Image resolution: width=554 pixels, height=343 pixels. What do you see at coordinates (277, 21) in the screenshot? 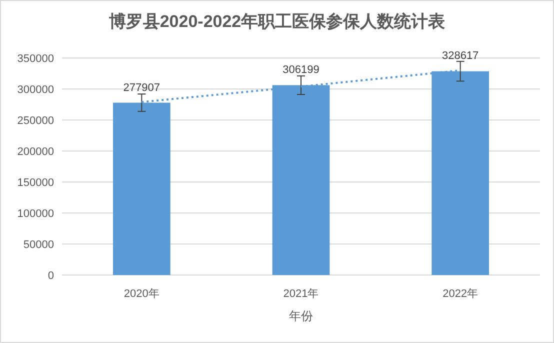
I see `chart-title: 博罗县2020-2022年职工医保参保人数统计表` at bounding box center [277, 21].